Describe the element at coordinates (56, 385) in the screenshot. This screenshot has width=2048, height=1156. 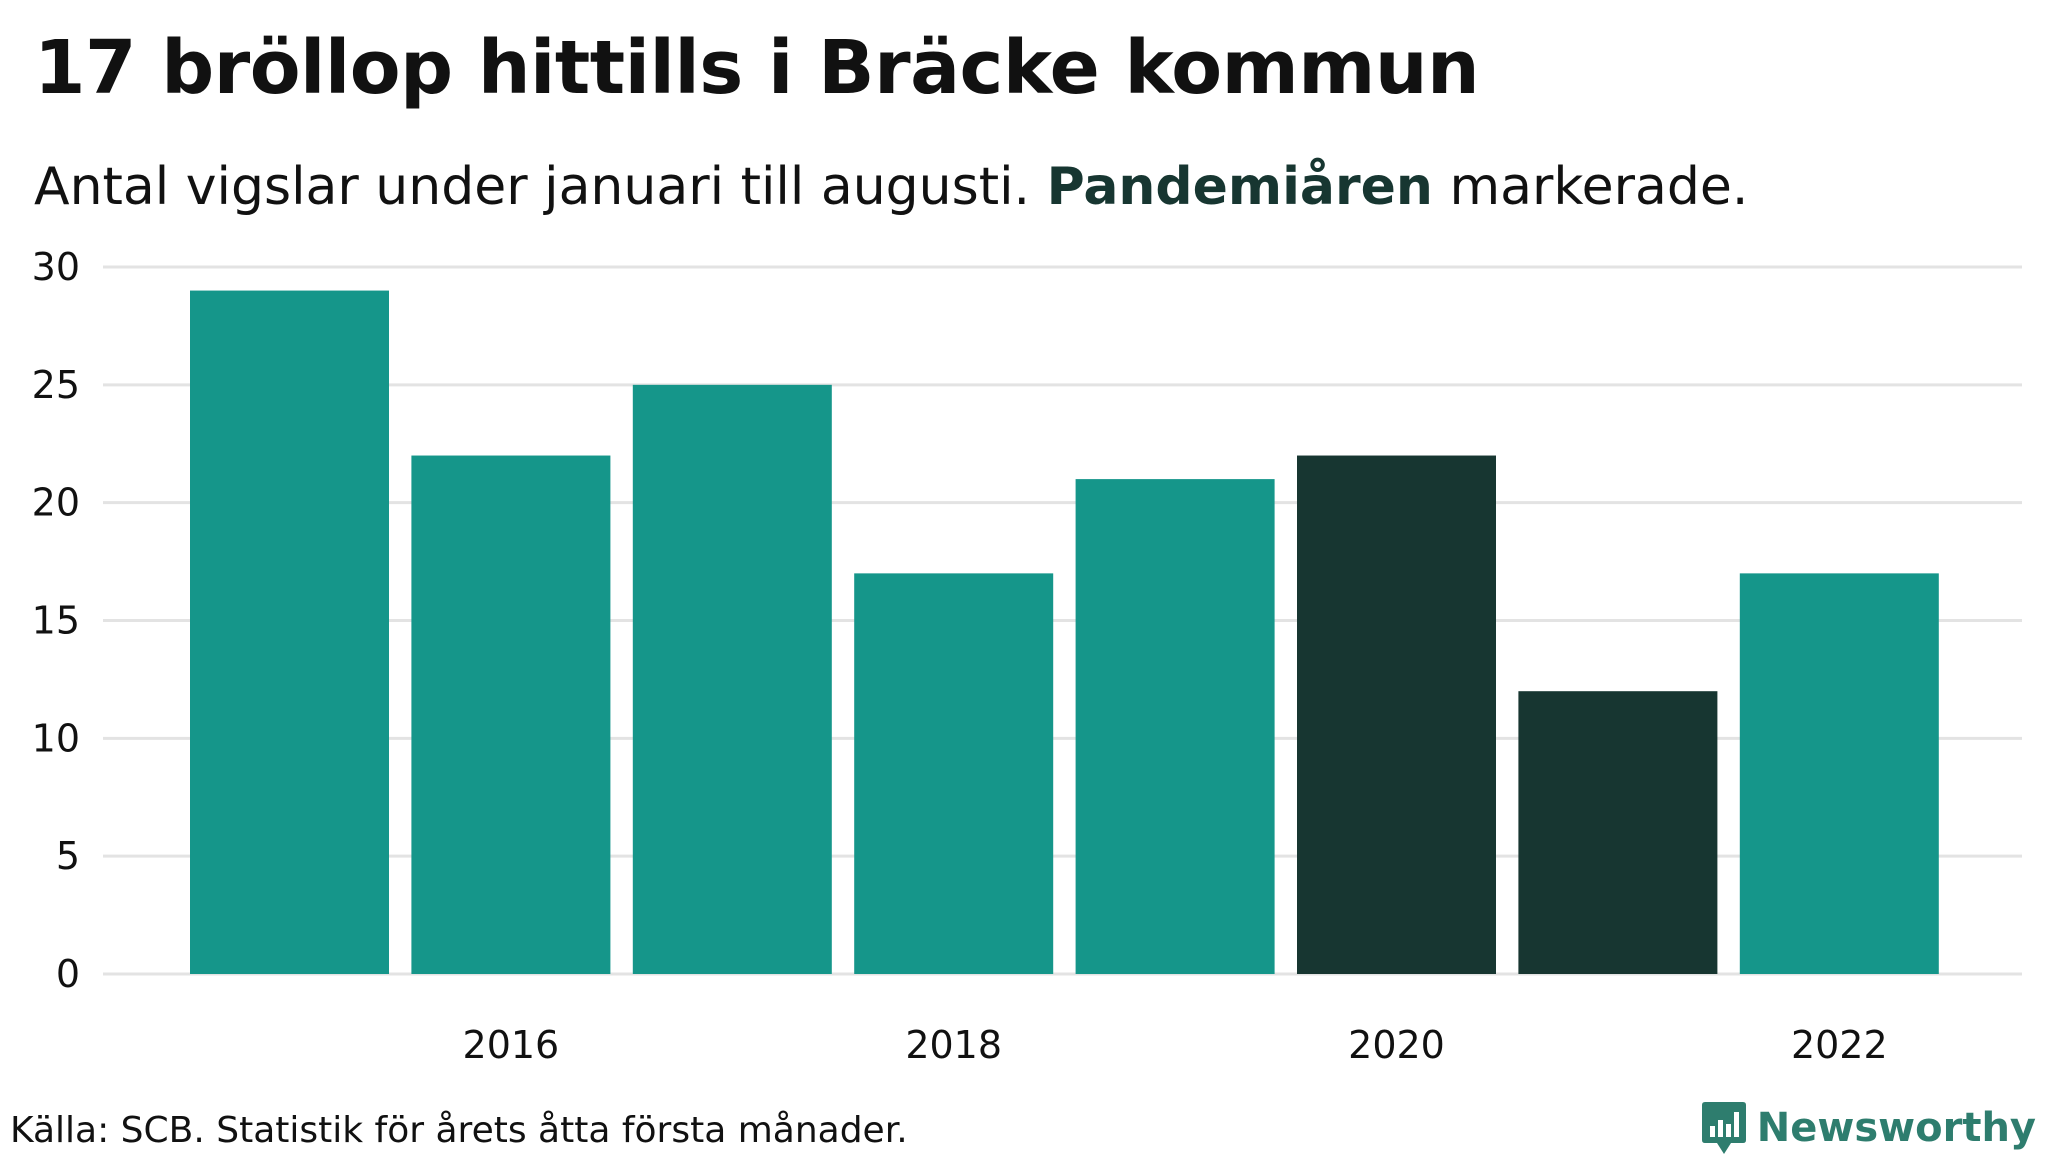
I see `y-tick-label-25: 25` at that location.